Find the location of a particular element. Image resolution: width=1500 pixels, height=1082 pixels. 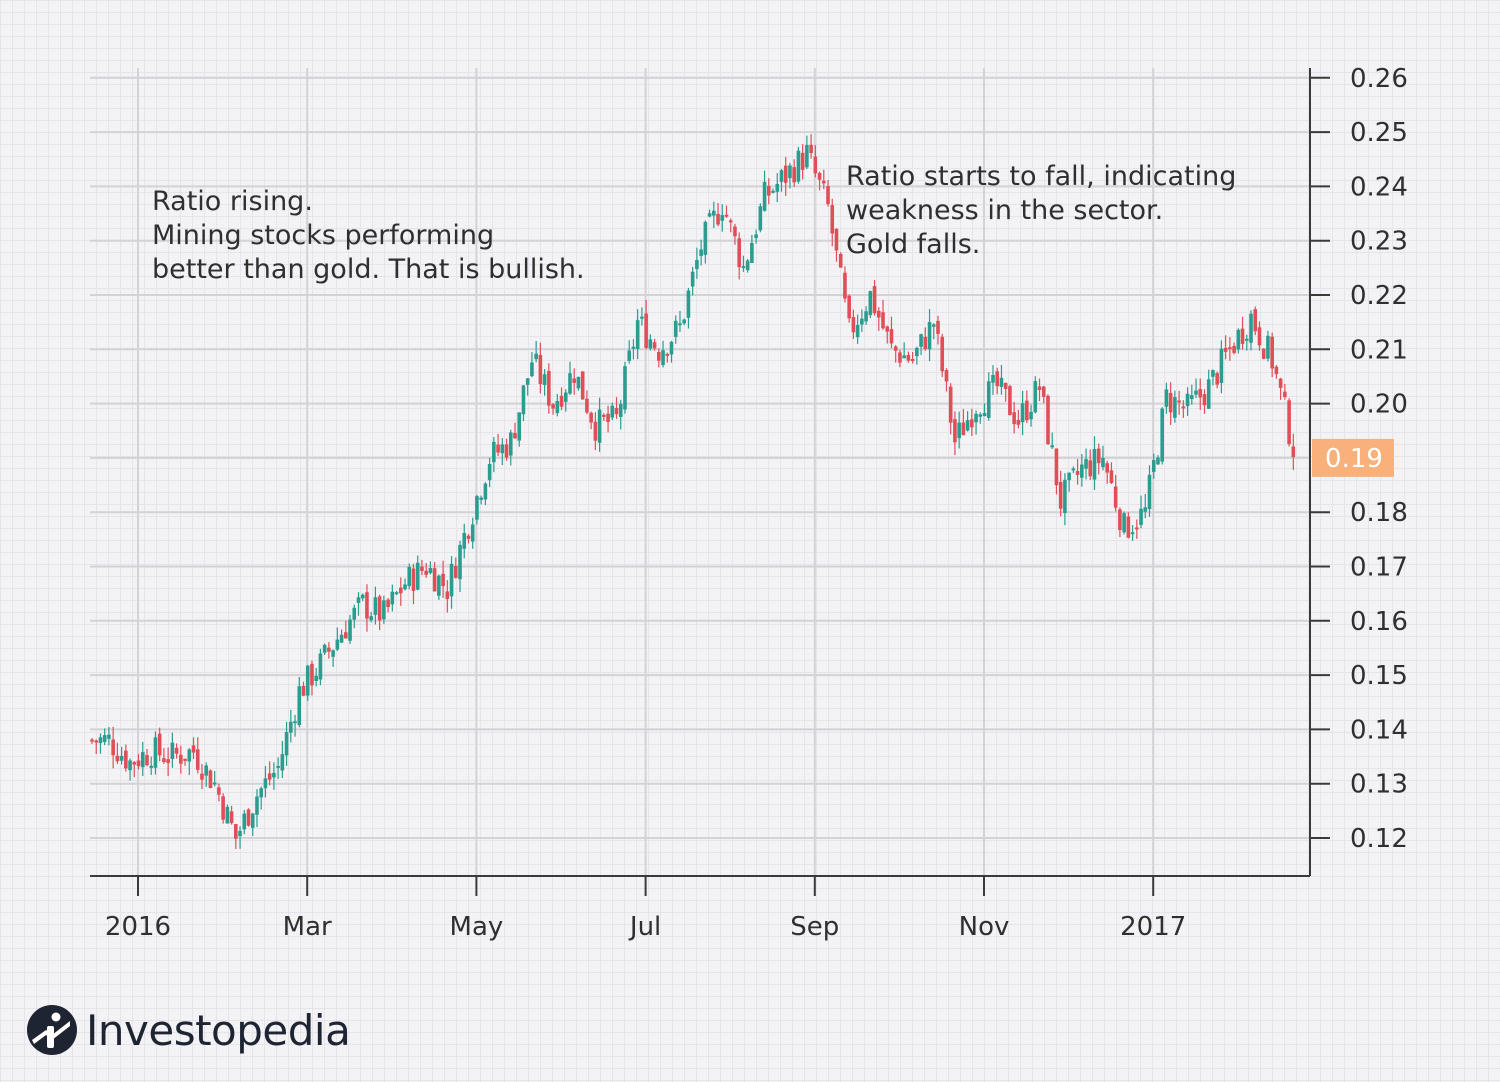

y-tick-label: 0.16 is located at coordinates (1379, 622).